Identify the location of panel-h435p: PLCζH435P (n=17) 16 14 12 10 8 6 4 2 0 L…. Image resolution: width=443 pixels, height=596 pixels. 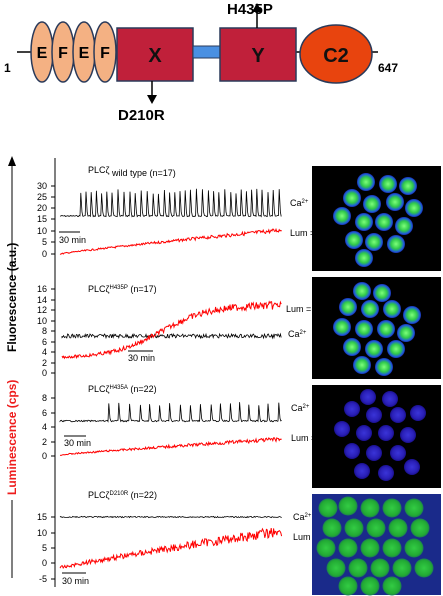
(184, 331).